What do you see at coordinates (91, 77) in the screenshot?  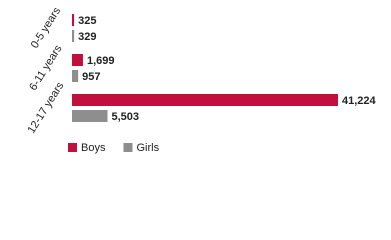 I see `value-label: 957` at bounding box center [91, 77].